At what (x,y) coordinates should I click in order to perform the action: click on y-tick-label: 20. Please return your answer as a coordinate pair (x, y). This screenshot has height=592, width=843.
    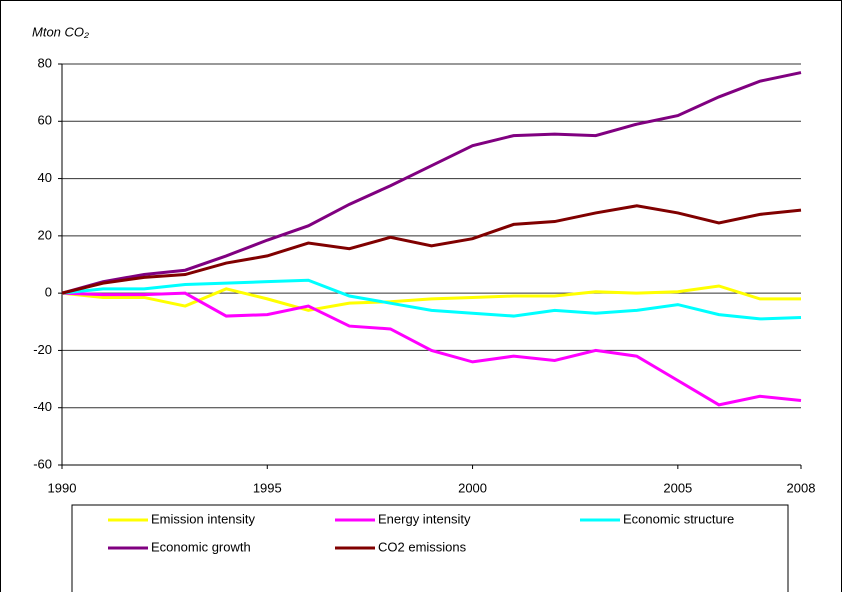
    Looking at the image, I should click on (45, 234).